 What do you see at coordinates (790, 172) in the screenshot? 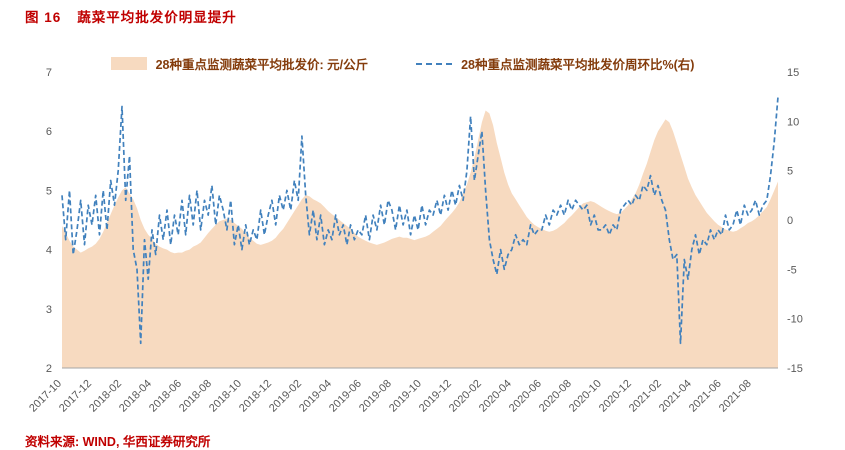
I see `right-axis-tick: 5` at bounding box center [790, 172].